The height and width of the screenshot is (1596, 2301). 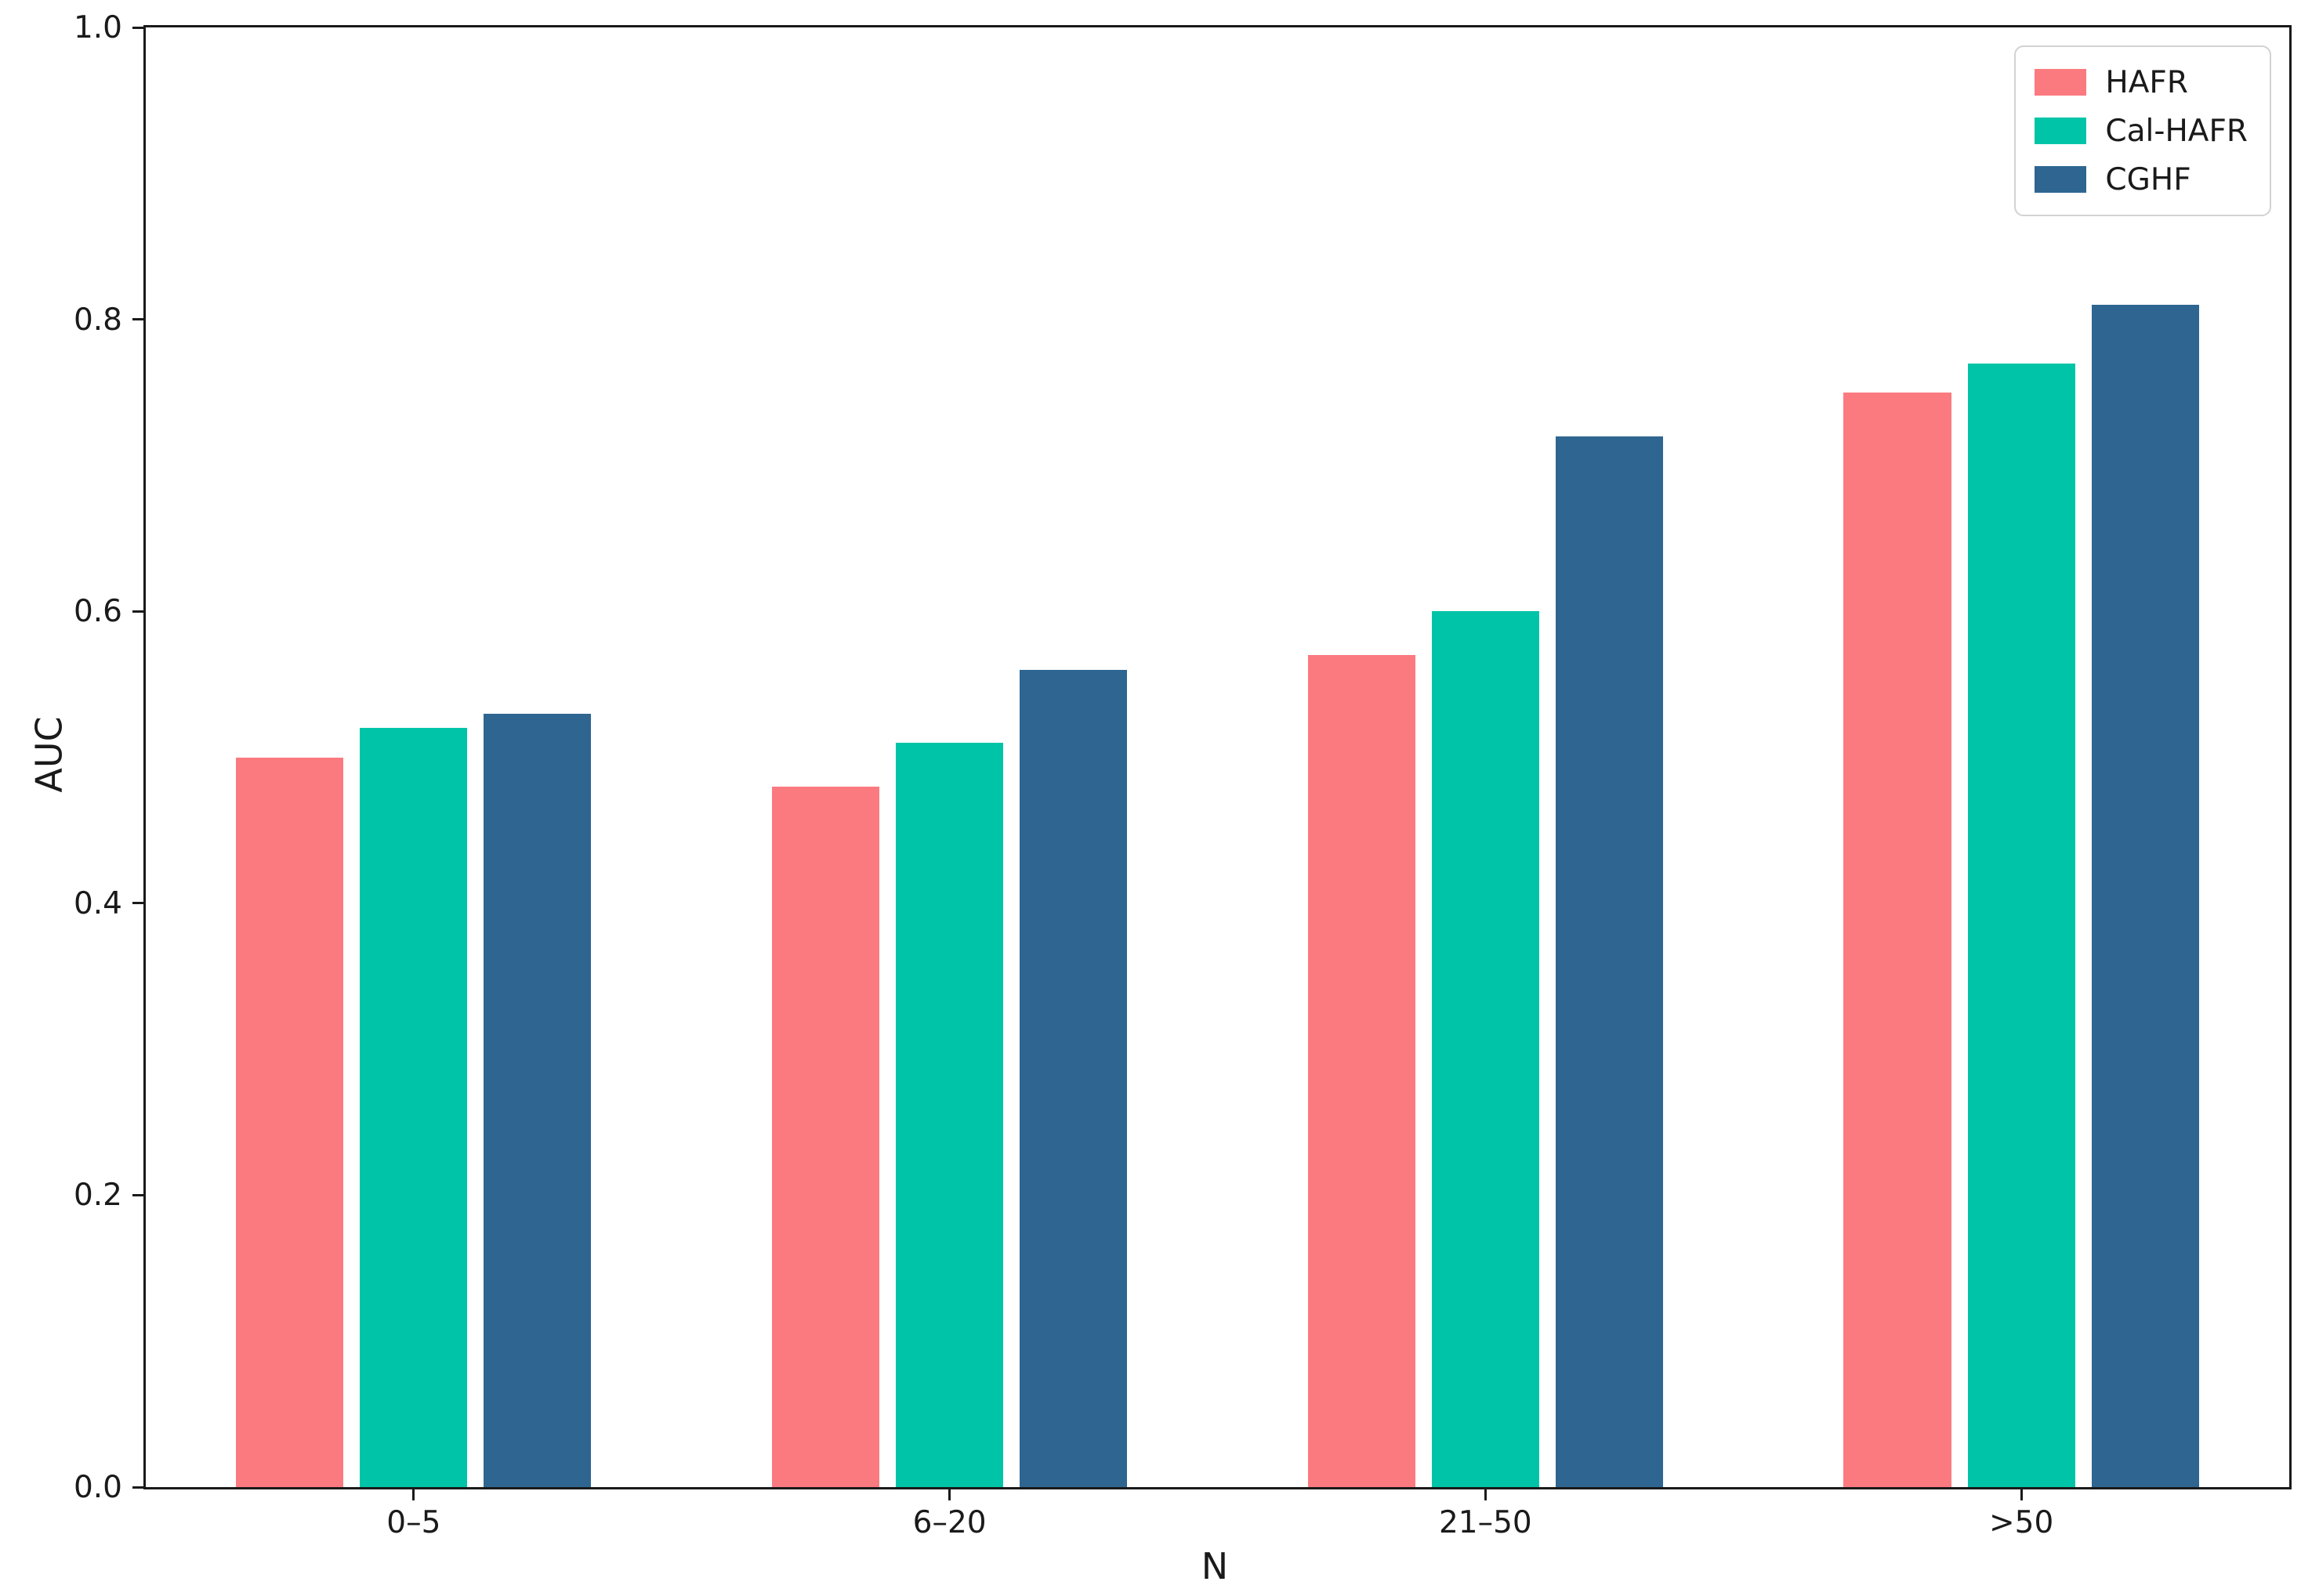 I want to click on legend-item-hafr: HAFR, so click(x=2142, y=82).